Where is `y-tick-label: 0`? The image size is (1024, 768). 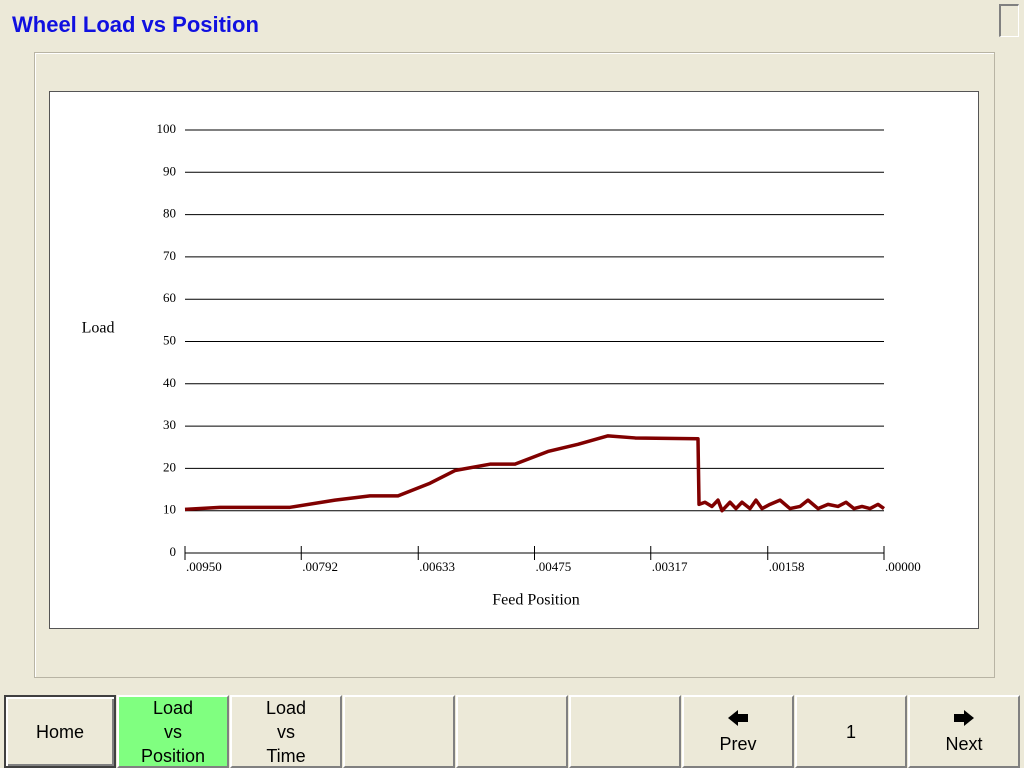
y-tick-label: 0 is located at coordinates (173, 551).